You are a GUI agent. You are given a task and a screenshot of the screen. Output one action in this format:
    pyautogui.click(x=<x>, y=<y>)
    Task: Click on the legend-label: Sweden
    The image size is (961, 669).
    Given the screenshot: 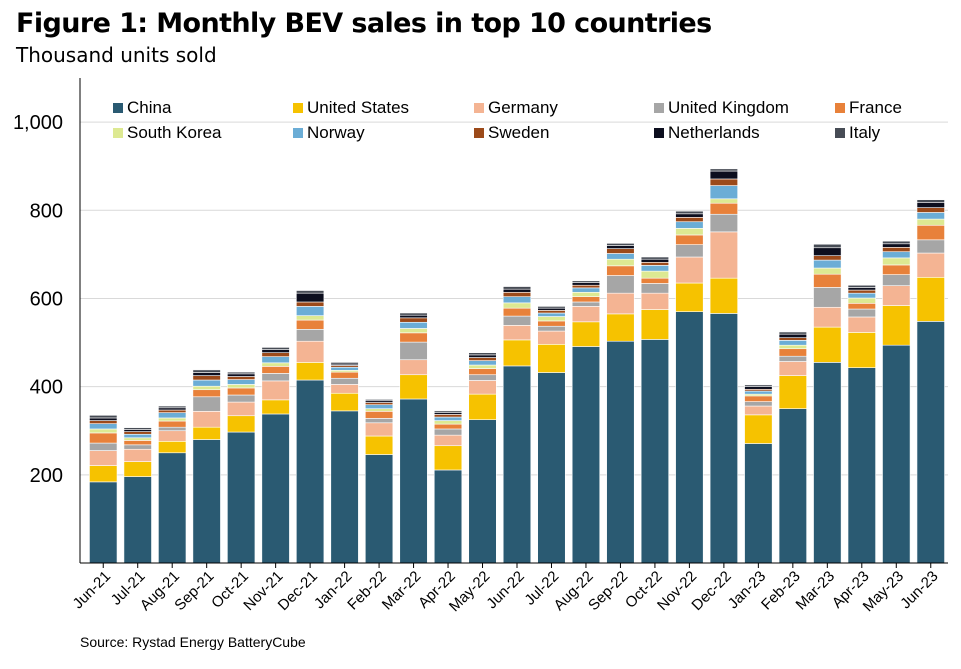 What is the action you would take?
    pyautogui.click(x=518, y=132)
    